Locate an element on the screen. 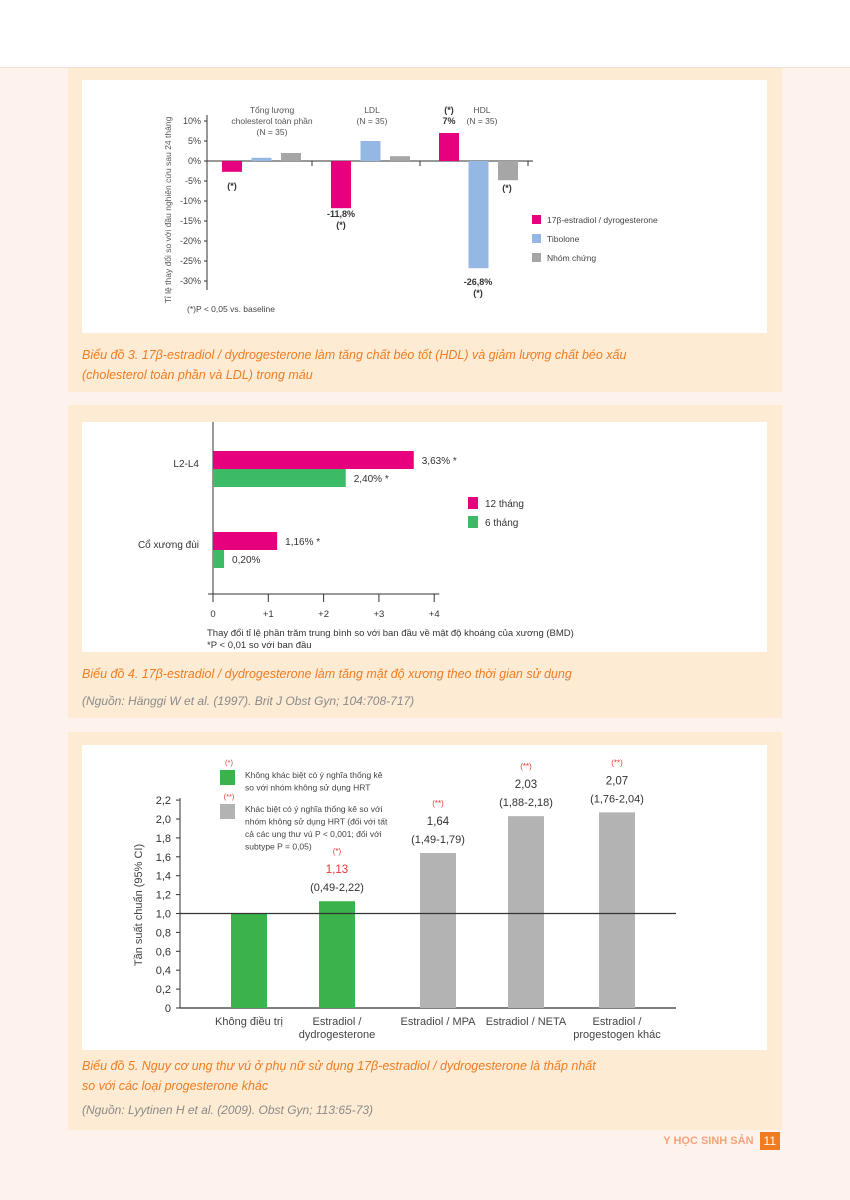 This screenshot has height=1200, width=850. data-label: 7% is located at coordinates (448, 121).